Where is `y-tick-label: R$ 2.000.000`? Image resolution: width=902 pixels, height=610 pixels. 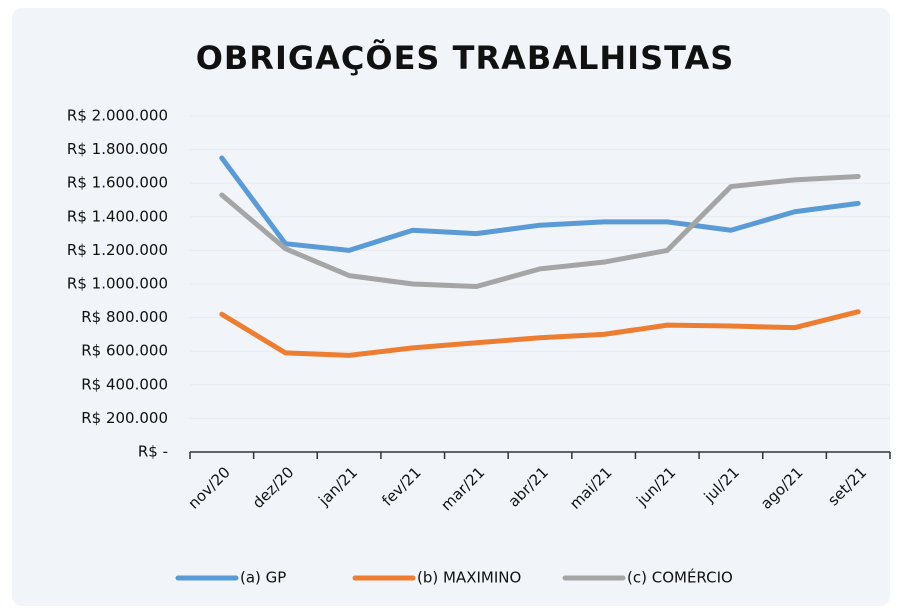
y-tick-label: R$ 2.000.000 is located at coordinates (117, 116).